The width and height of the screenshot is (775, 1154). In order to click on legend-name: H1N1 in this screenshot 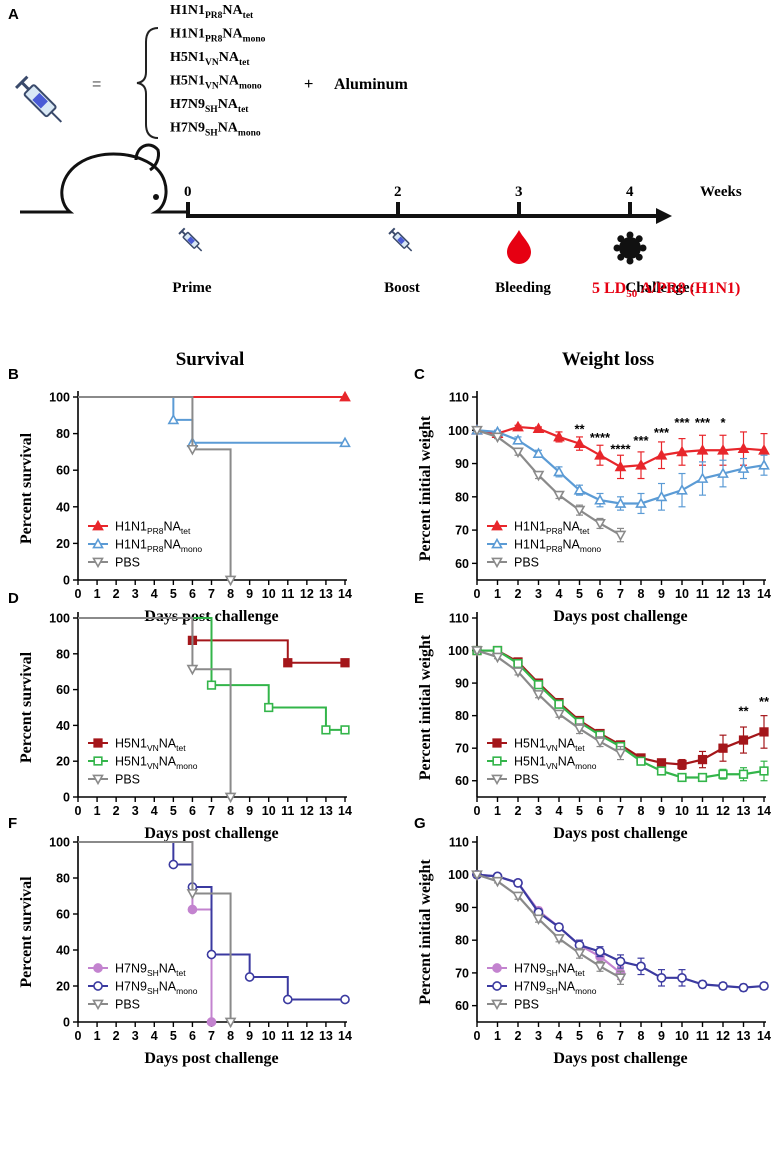, I will do `click(131, 527)`.